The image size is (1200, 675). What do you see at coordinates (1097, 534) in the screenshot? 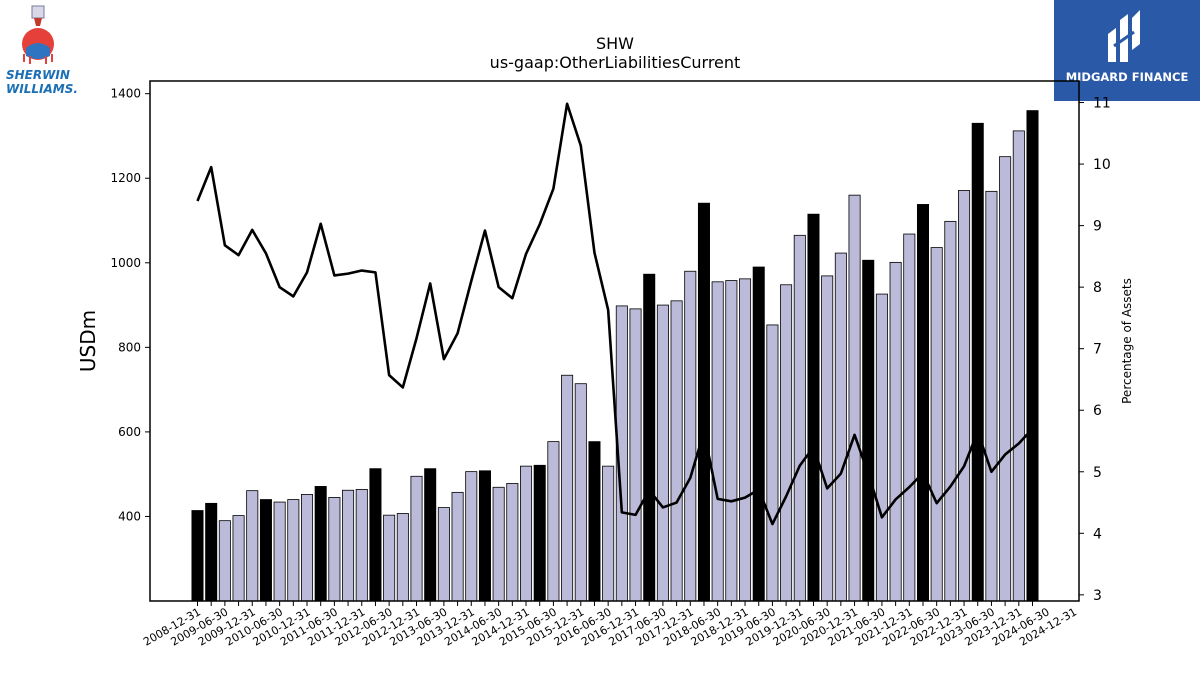
I see `y2-tick-label: 4` at bounding box center [1097, 534].